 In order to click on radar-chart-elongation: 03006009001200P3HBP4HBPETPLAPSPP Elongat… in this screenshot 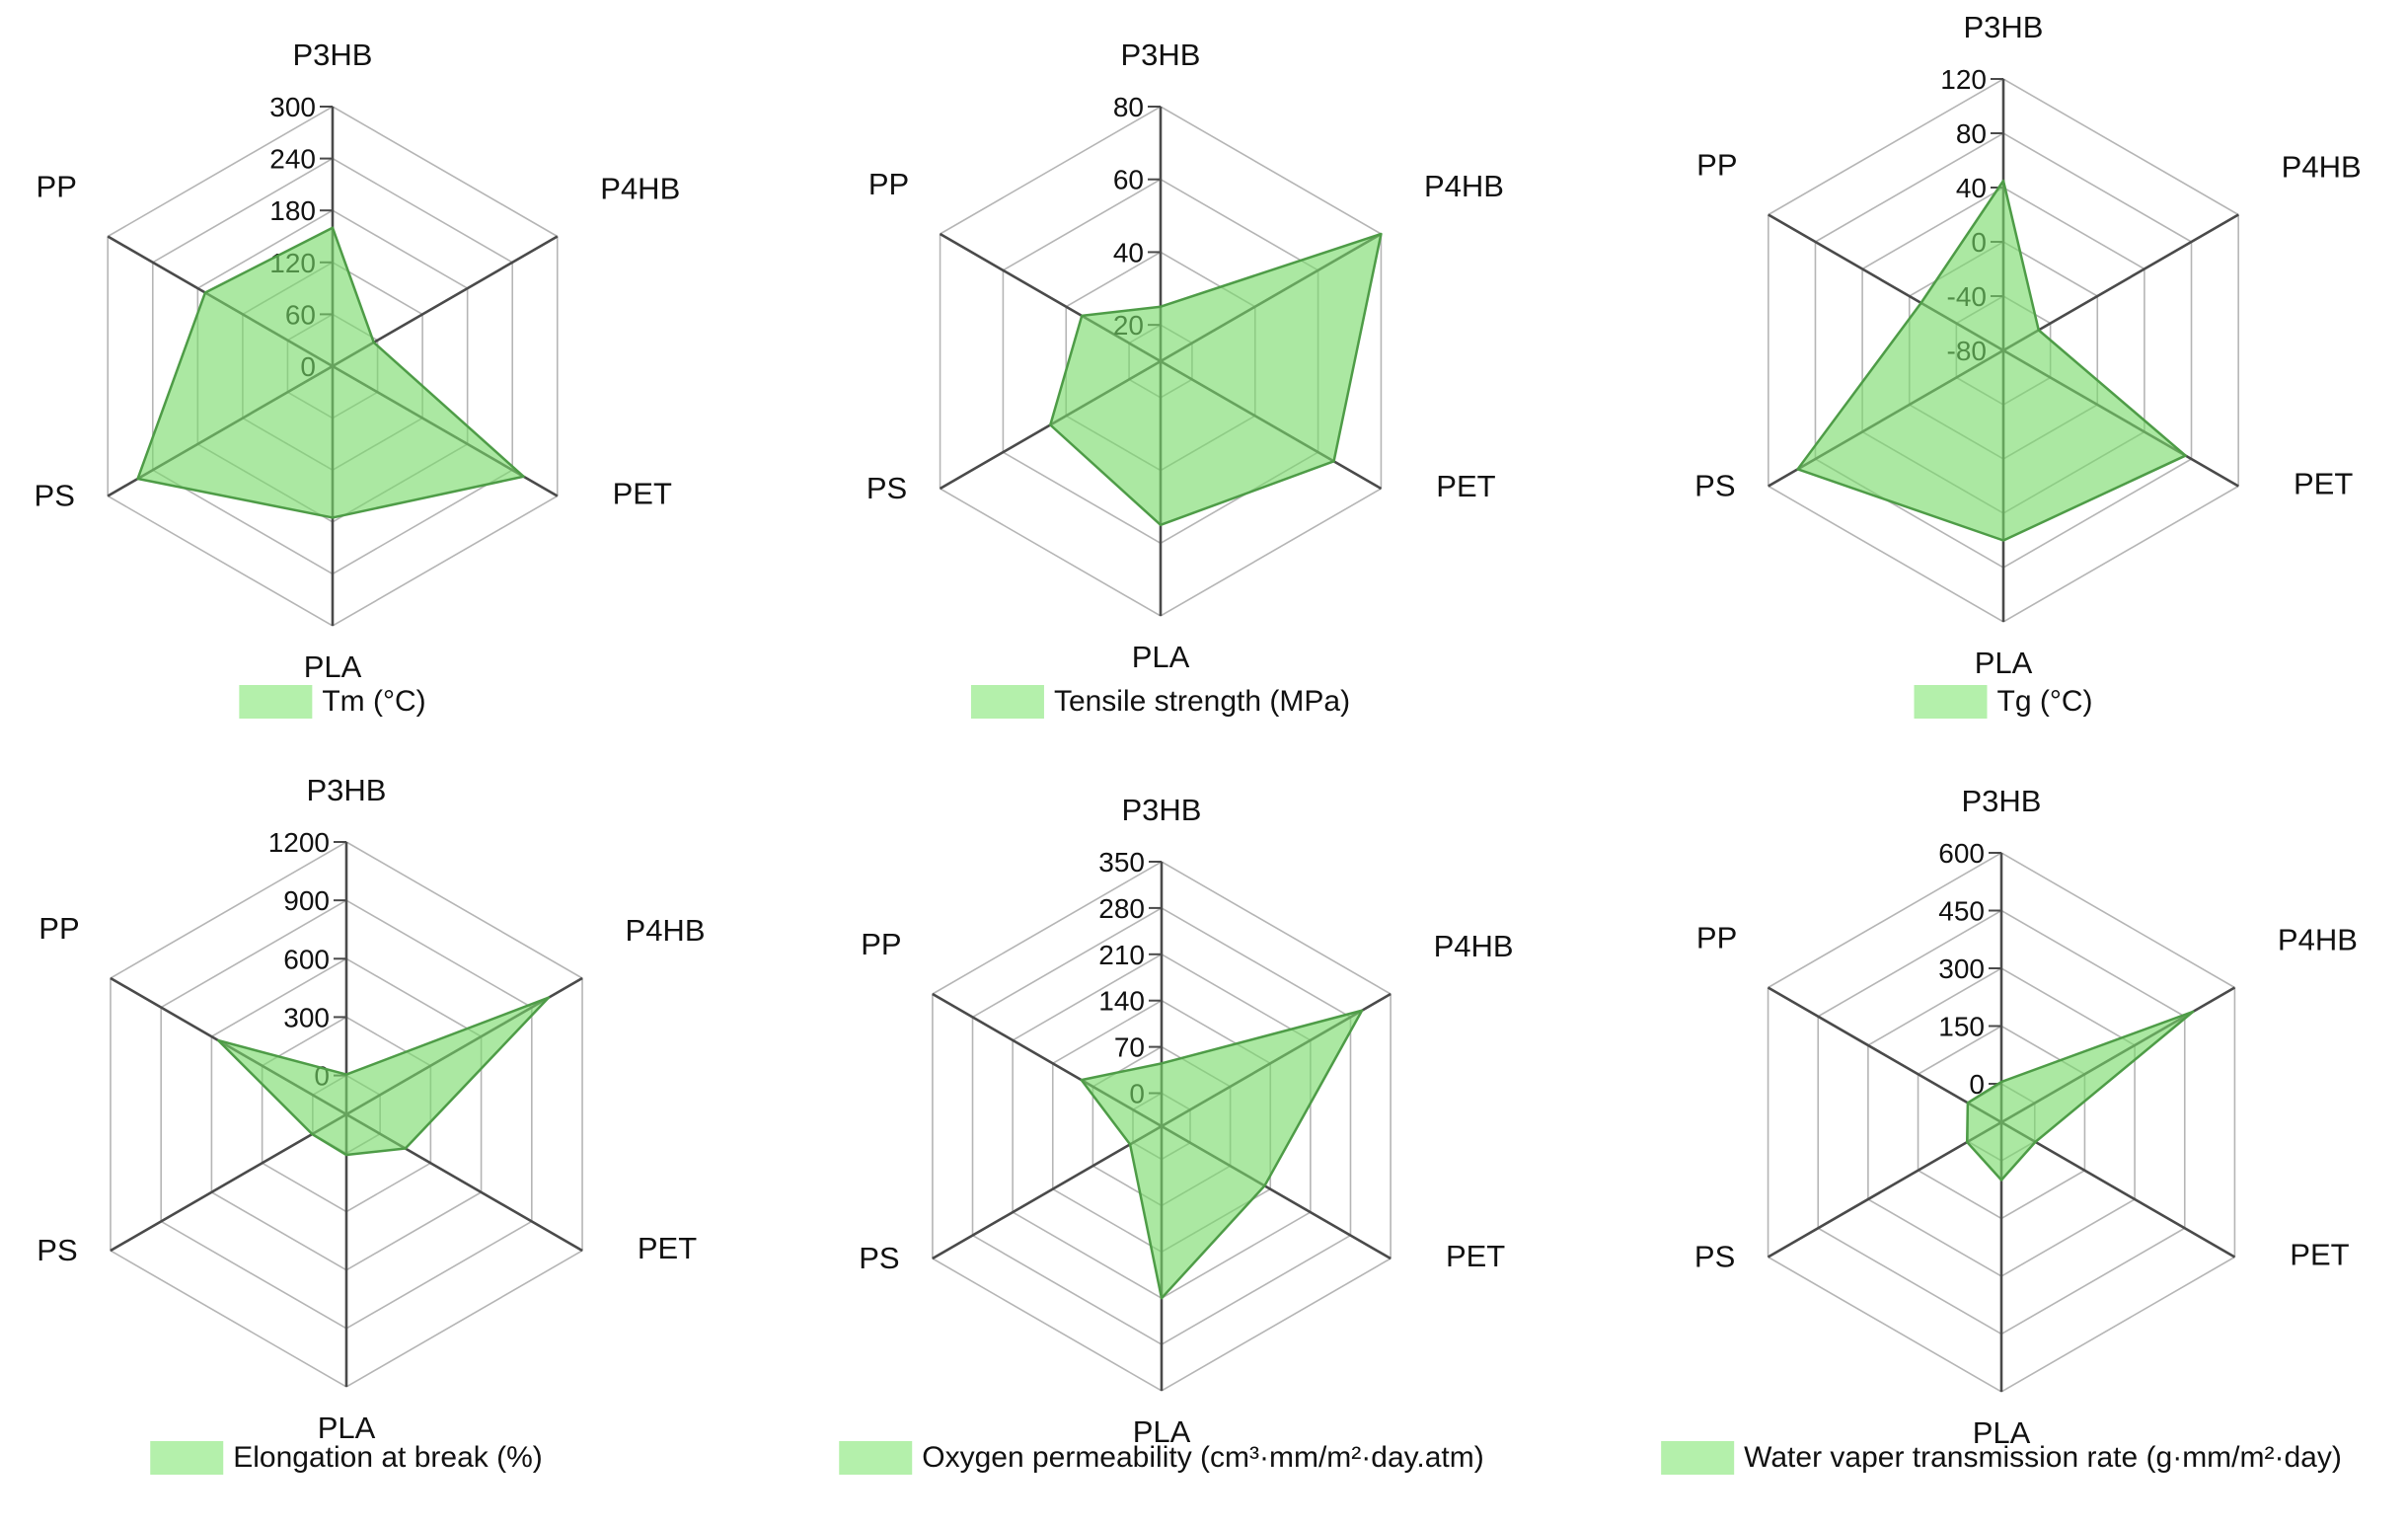, I will do `click(361, 1114)`.